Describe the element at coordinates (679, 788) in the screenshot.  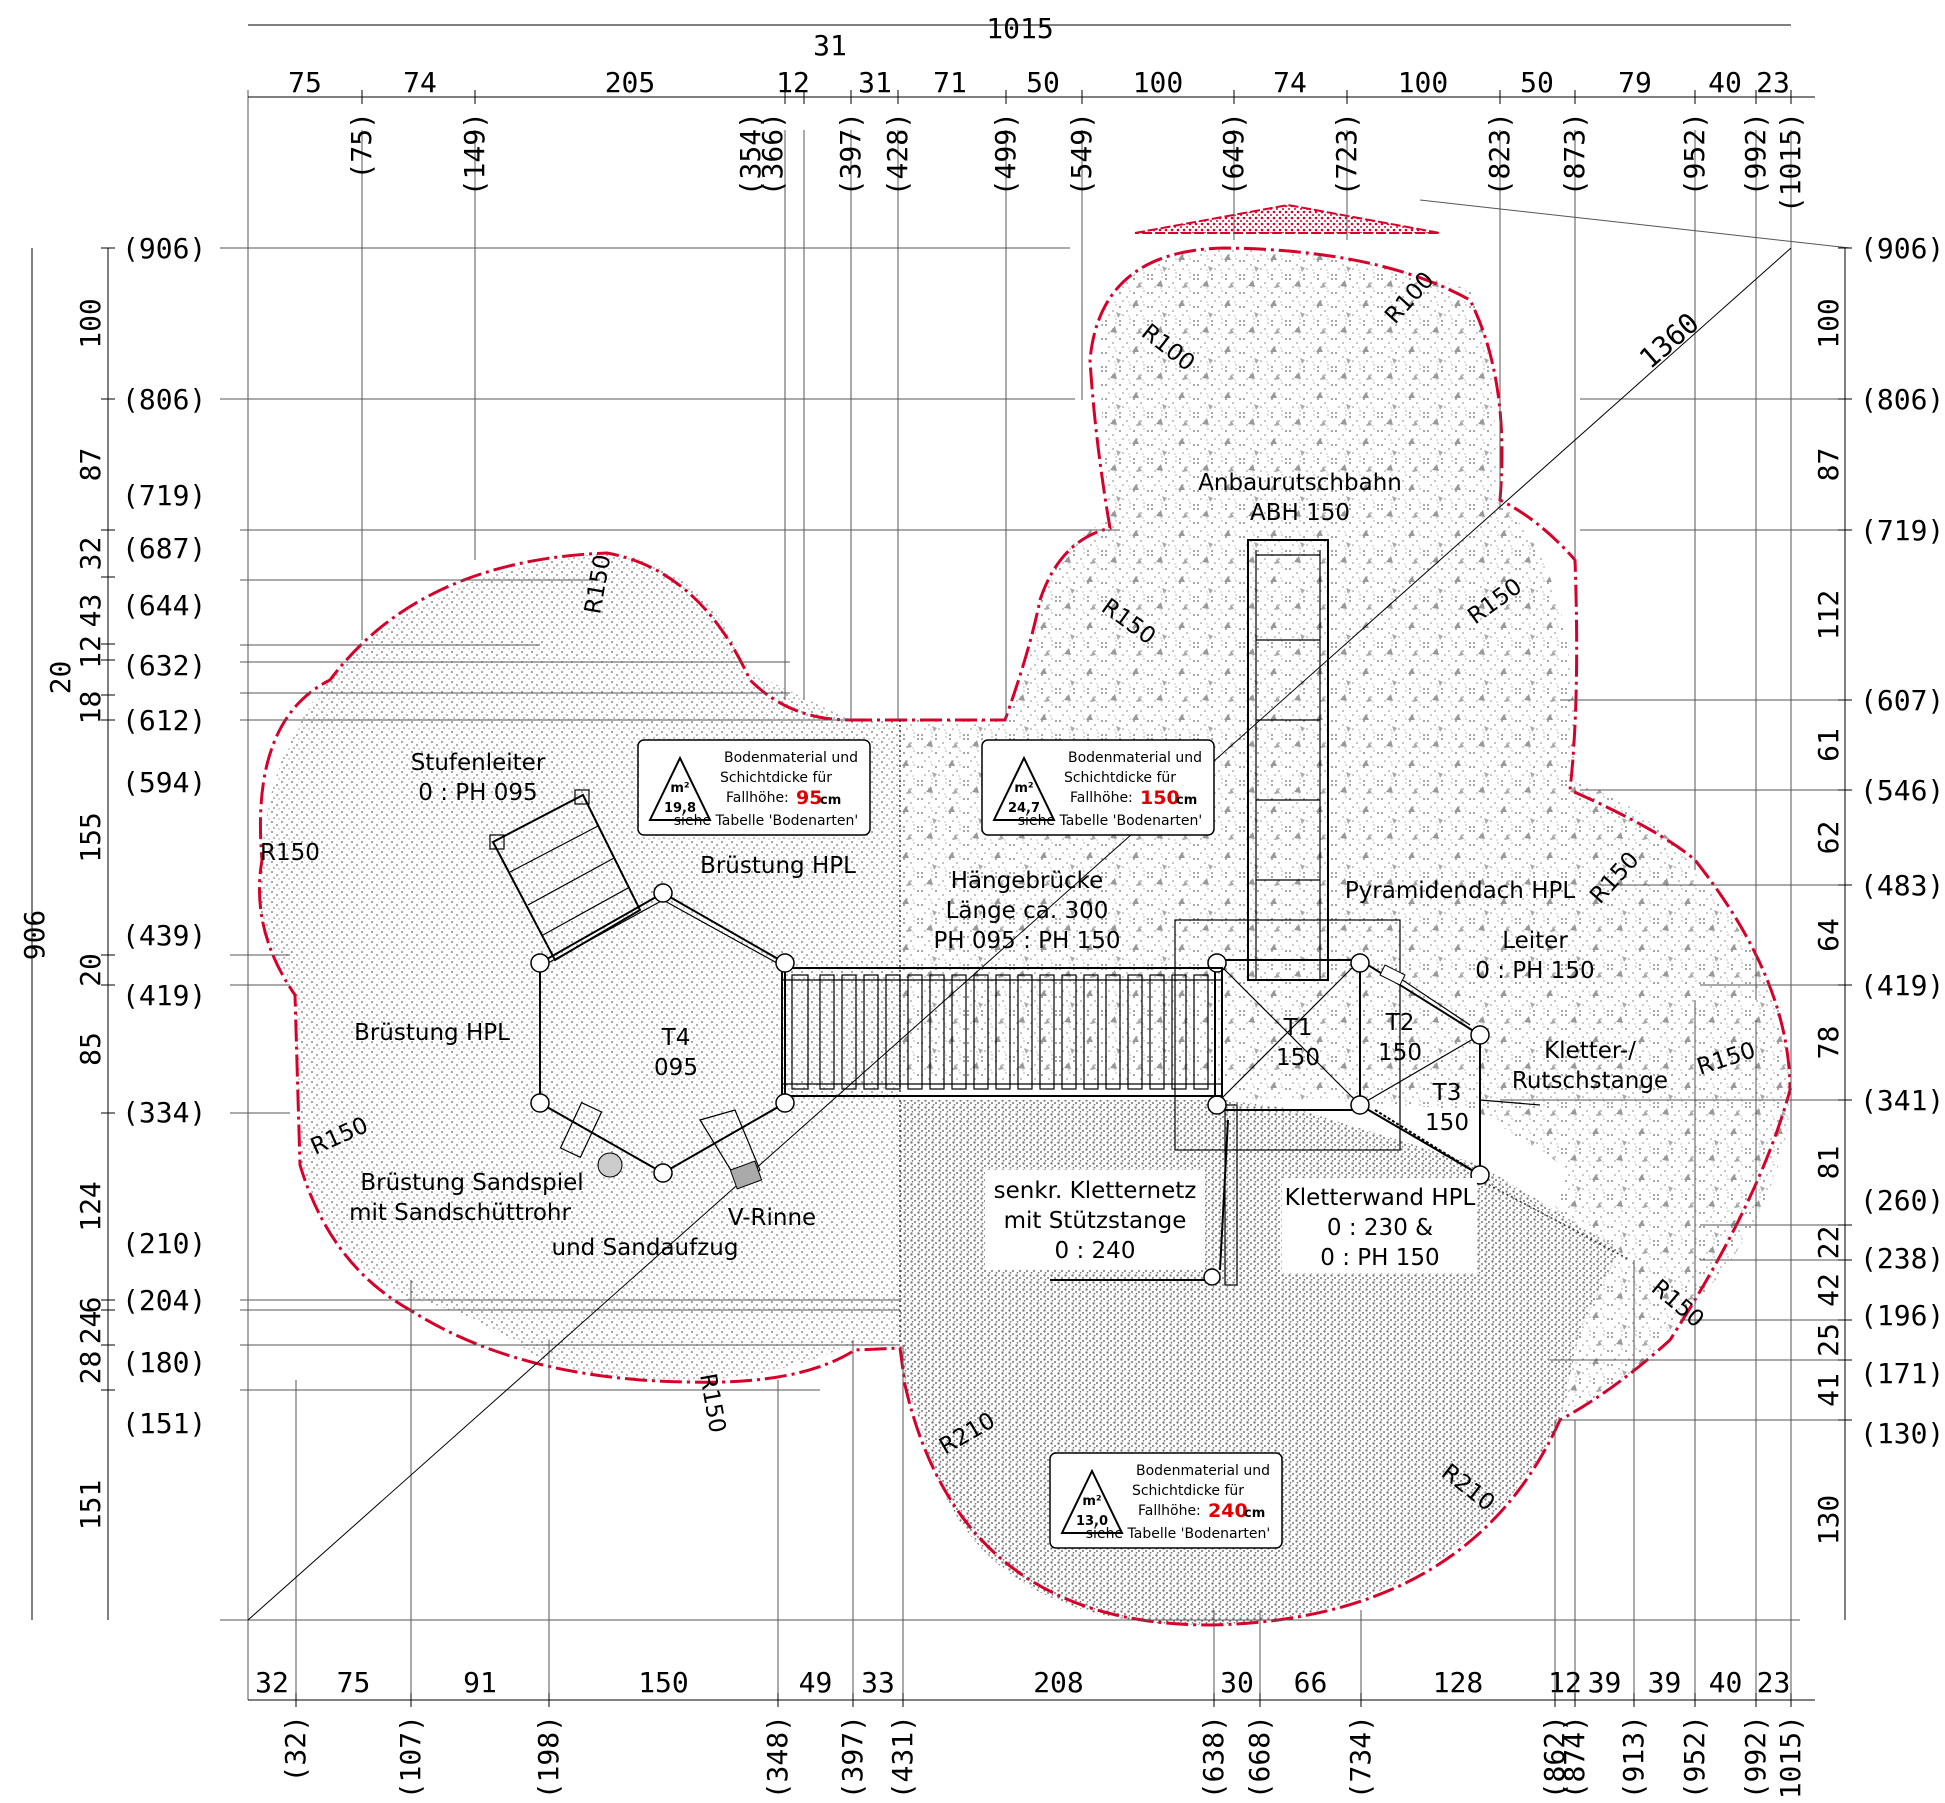
I see `info-unit-0: m²` at that location.